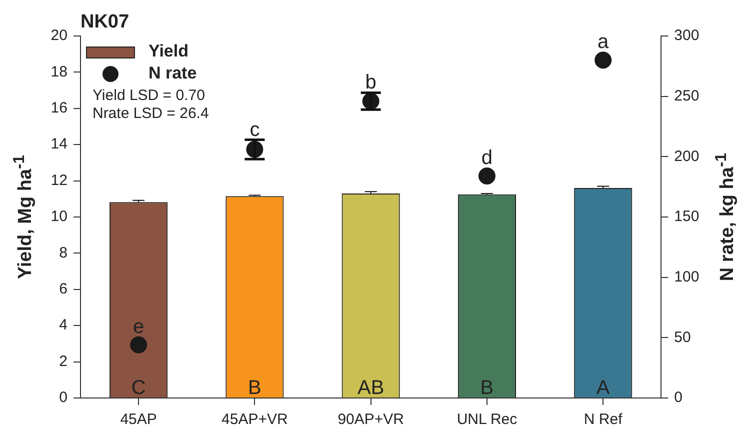 This screenshot has height=439, width=750. I want to click on legend-label: N rate, so click(172, 73).